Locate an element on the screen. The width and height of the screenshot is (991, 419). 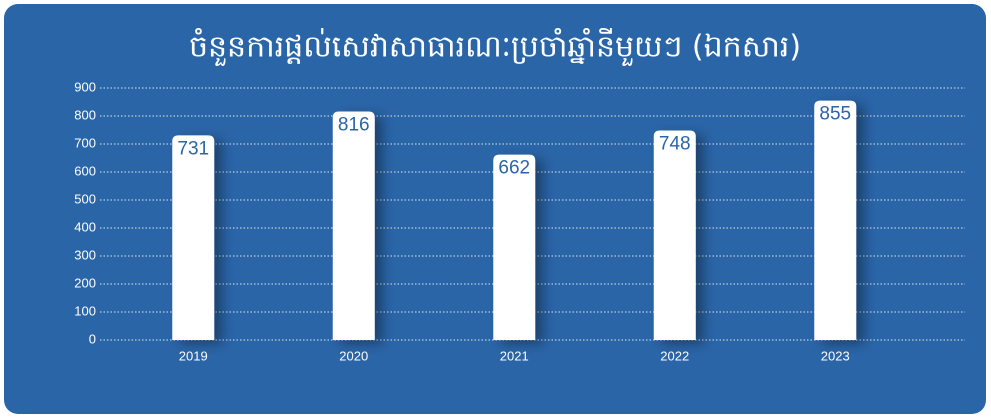
y-tick-label: 300 is located at coordinates (85, 254).